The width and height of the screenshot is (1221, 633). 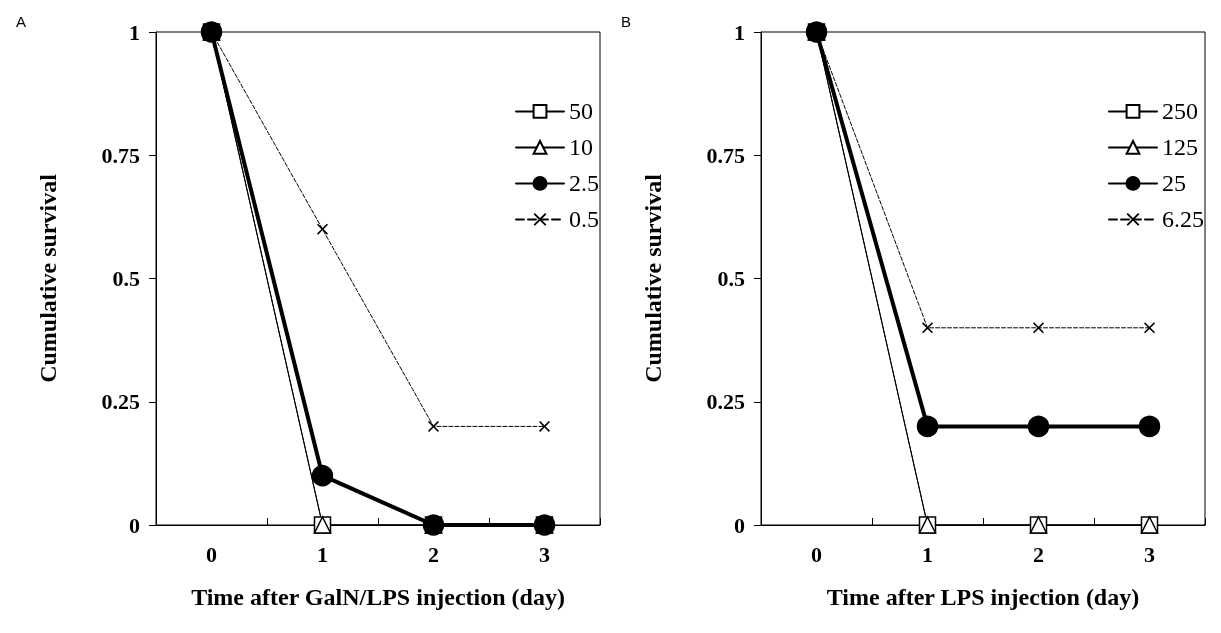 What do you see at coordinates (581, 111) in the screenshot?
I see `legend-label: 50` at bounding box center [581, 111].